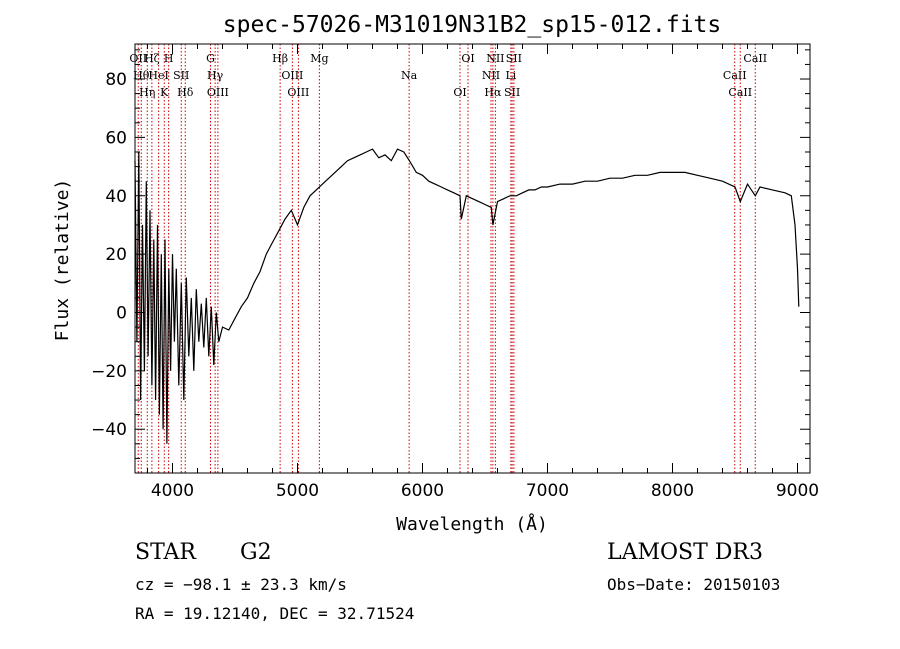  What do you see at coordinates (116, 255) in the screenshot?
I see `y-tick-label: 20` at bounding box center [116, 255].